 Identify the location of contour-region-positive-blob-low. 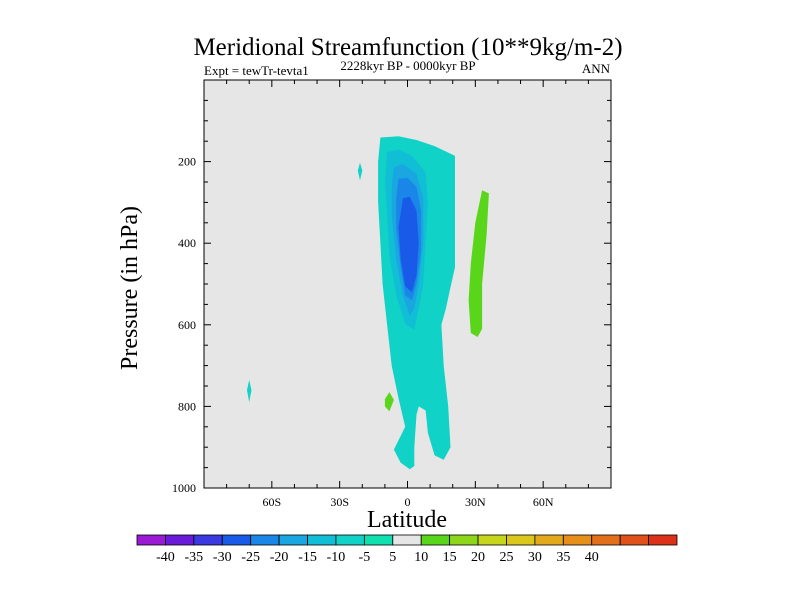
(389, 402).